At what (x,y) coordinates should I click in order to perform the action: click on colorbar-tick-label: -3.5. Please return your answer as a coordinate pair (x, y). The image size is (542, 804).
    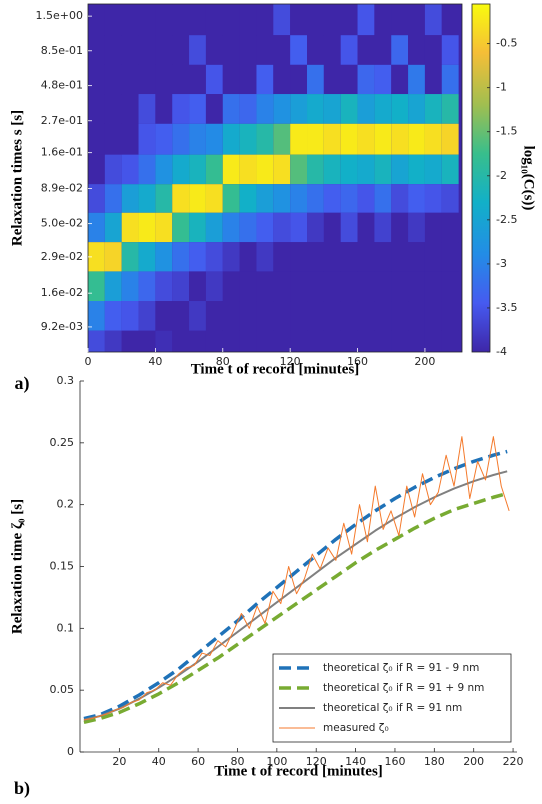
    Looking at the image, I should click on (506, 307).